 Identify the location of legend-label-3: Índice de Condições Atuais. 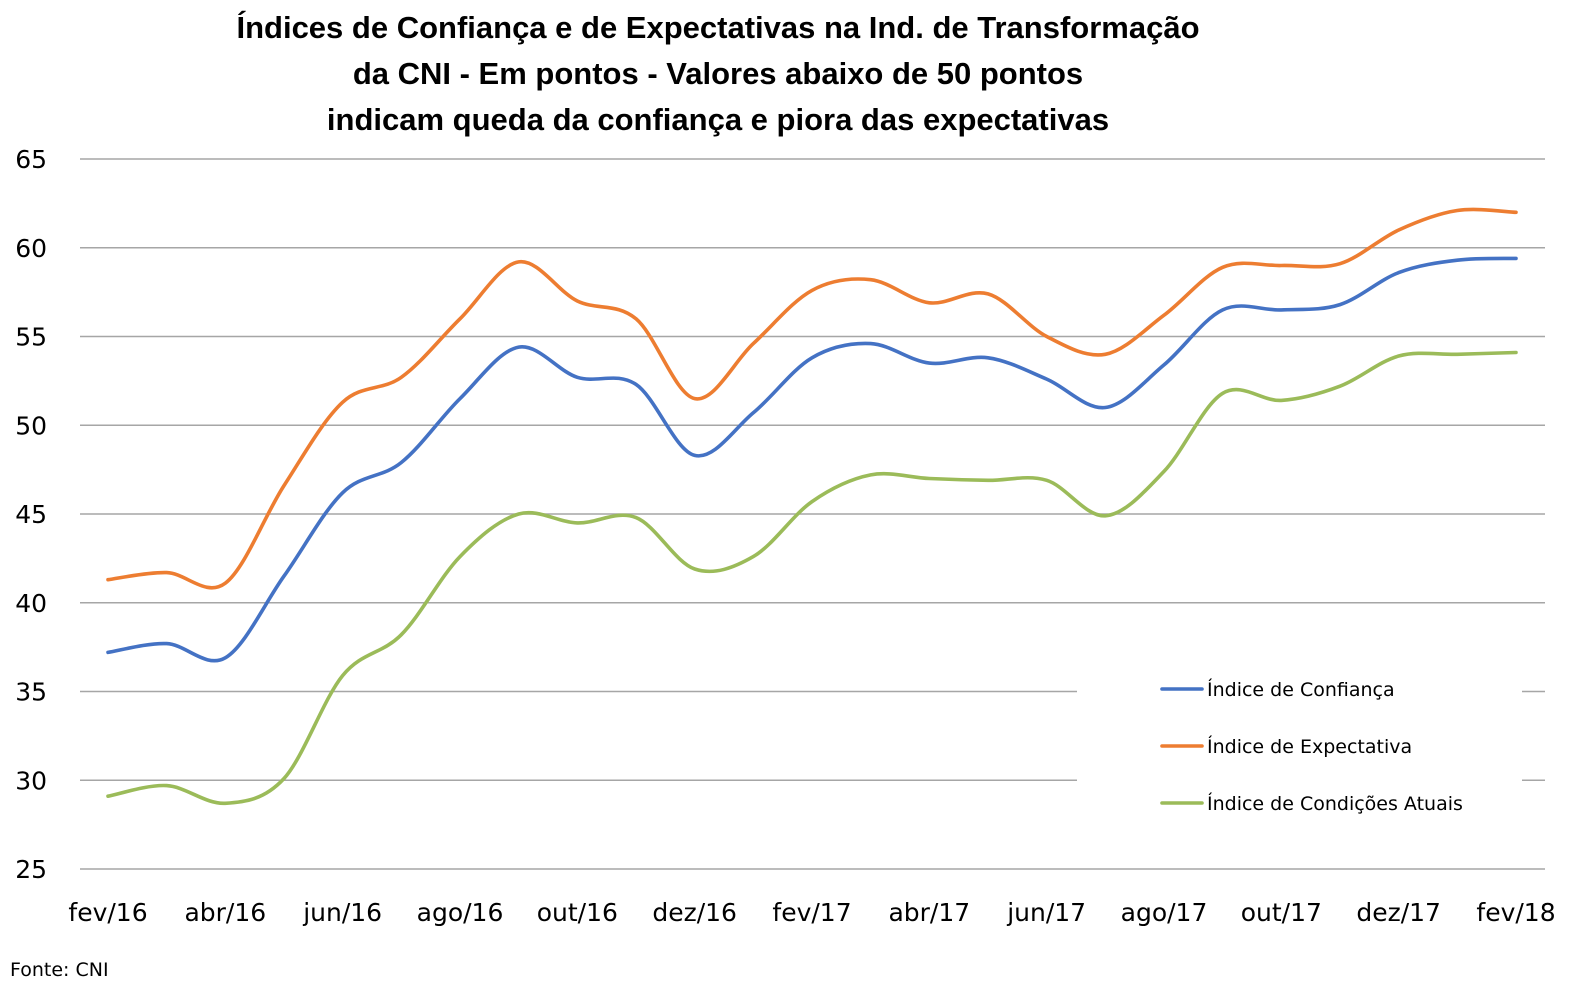
(1335, 803).